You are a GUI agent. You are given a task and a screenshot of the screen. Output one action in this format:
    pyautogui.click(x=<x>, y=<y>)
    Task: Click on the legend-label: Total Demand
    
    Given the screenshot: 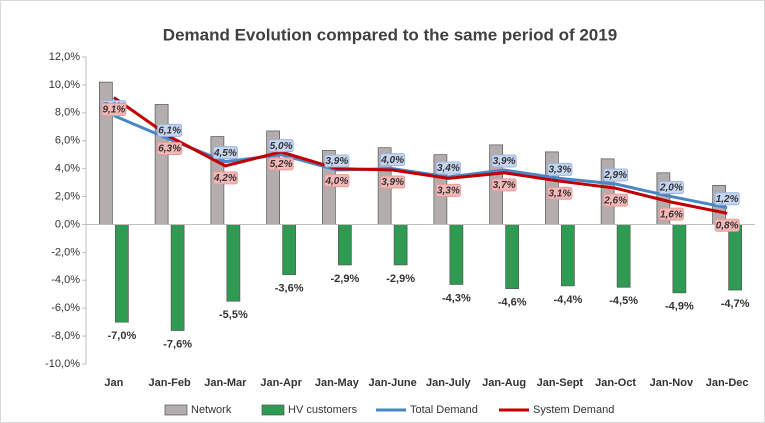 What is the action you would take?
    pyautogui.click(x=444, y=410)
    